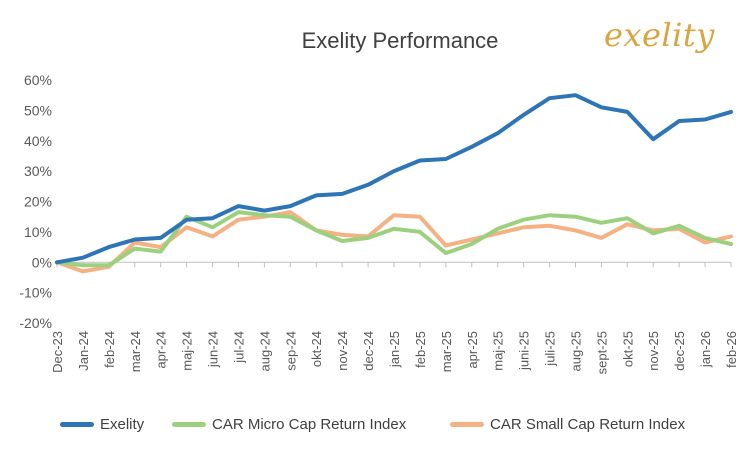  I want to click on y-tick-label: 50%, so click(38, 110).